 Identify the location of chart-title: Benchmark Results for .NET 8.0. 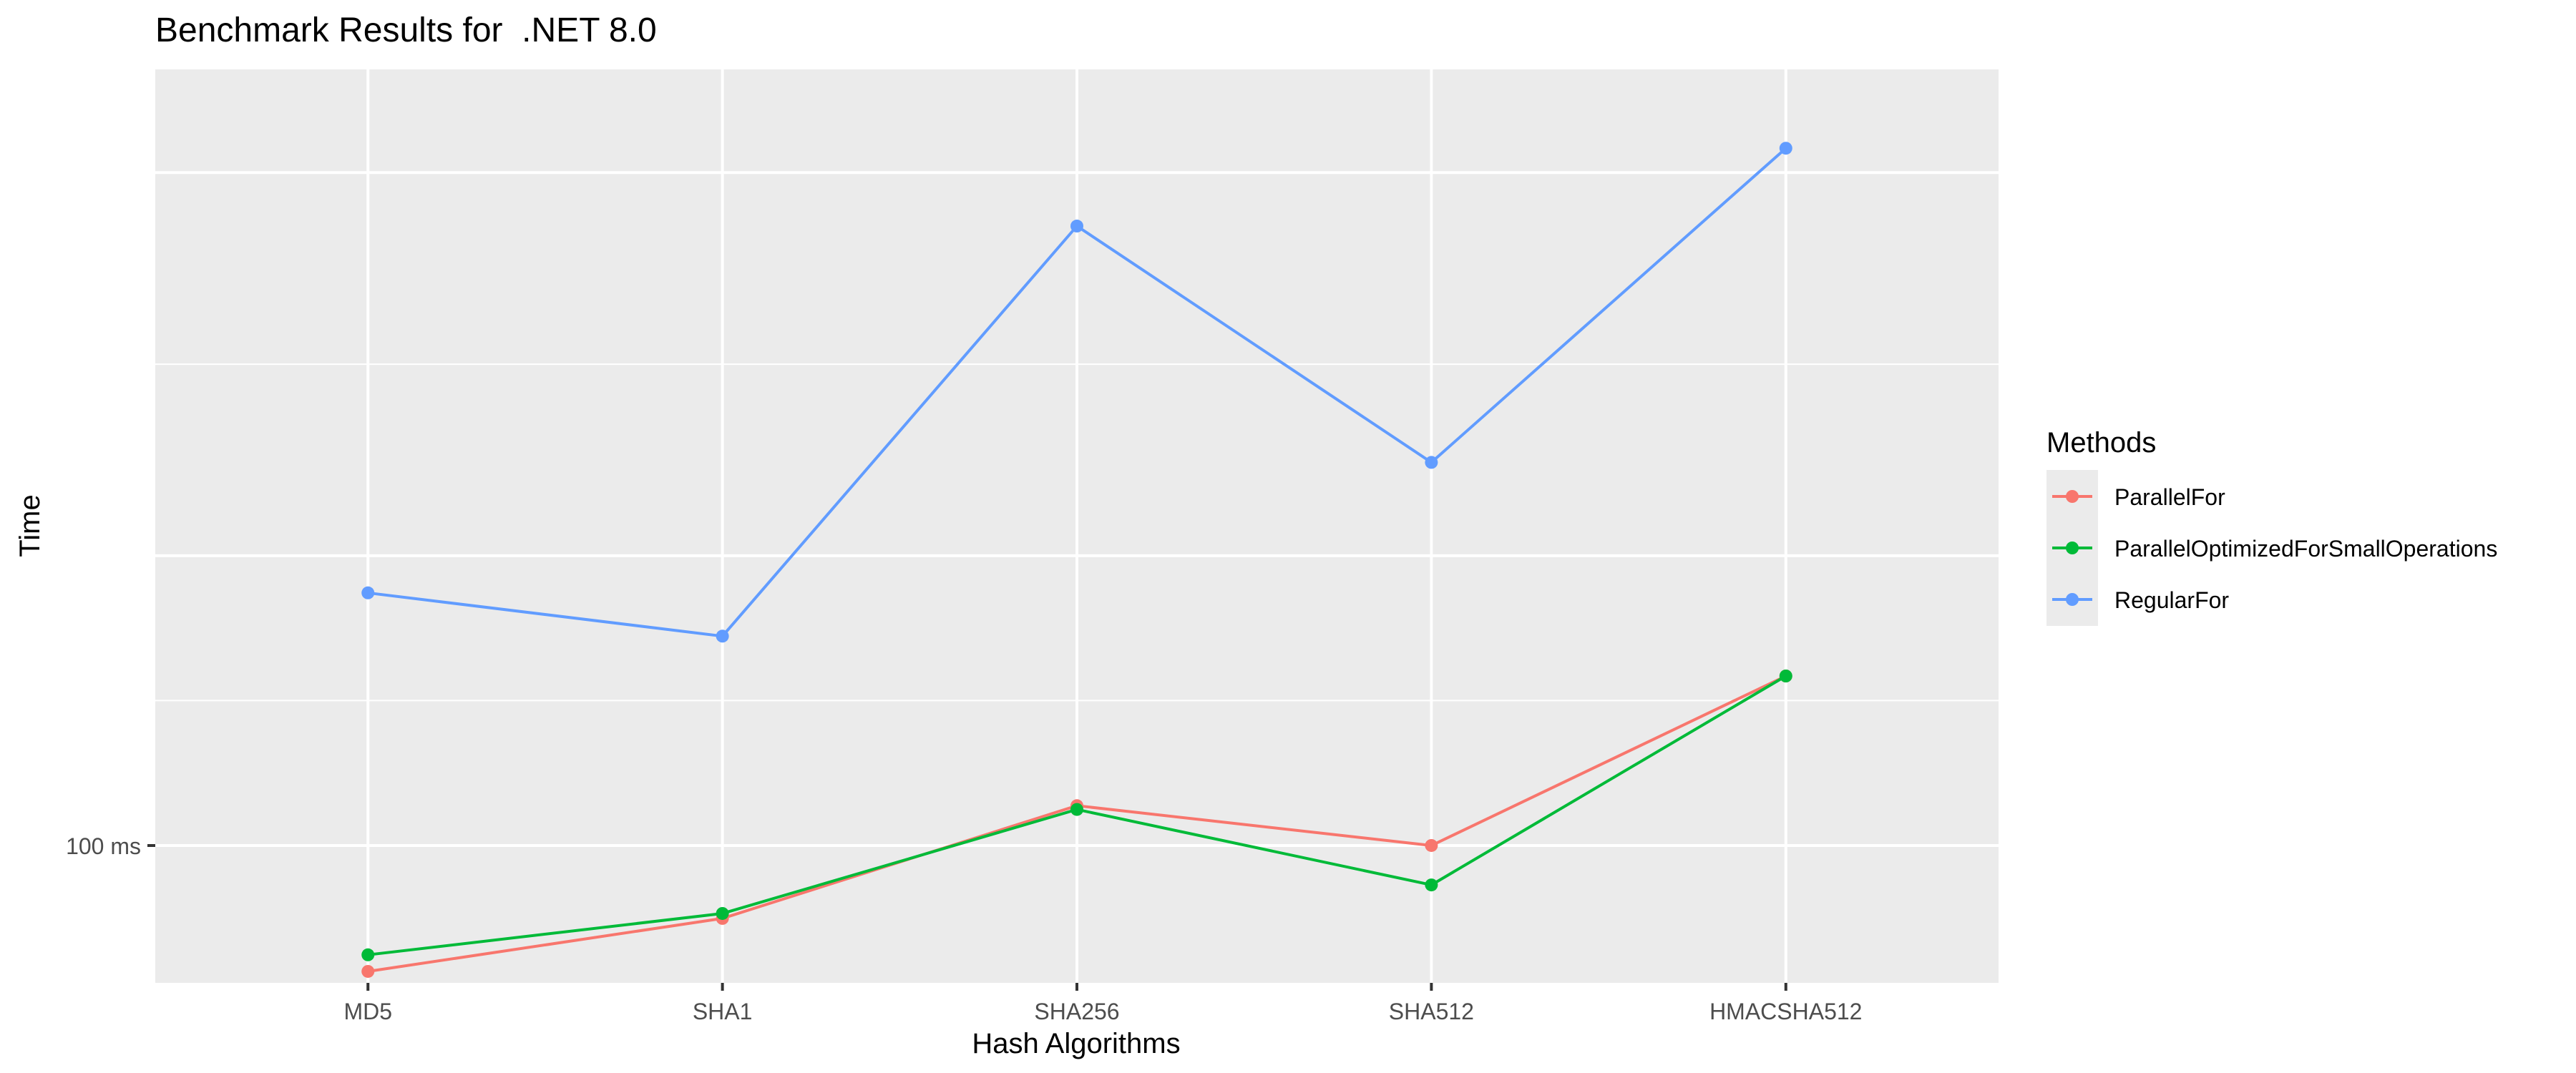
(406, 30).